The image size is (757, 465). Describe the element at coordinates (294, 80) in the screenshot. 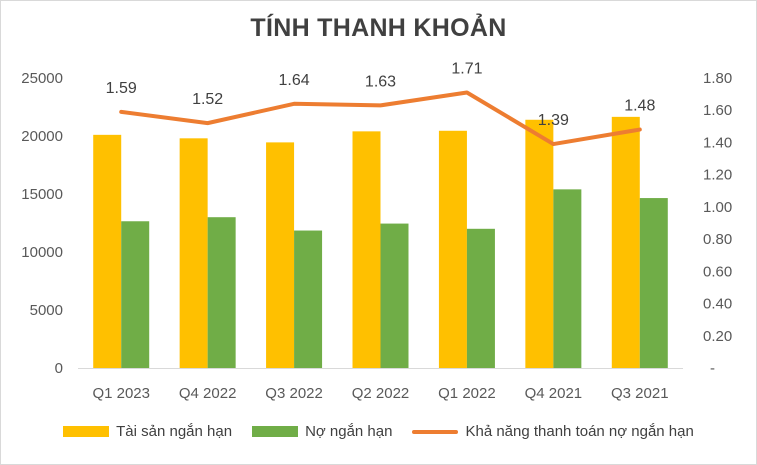

I see `ratio-data-label: 1.64` at that location.